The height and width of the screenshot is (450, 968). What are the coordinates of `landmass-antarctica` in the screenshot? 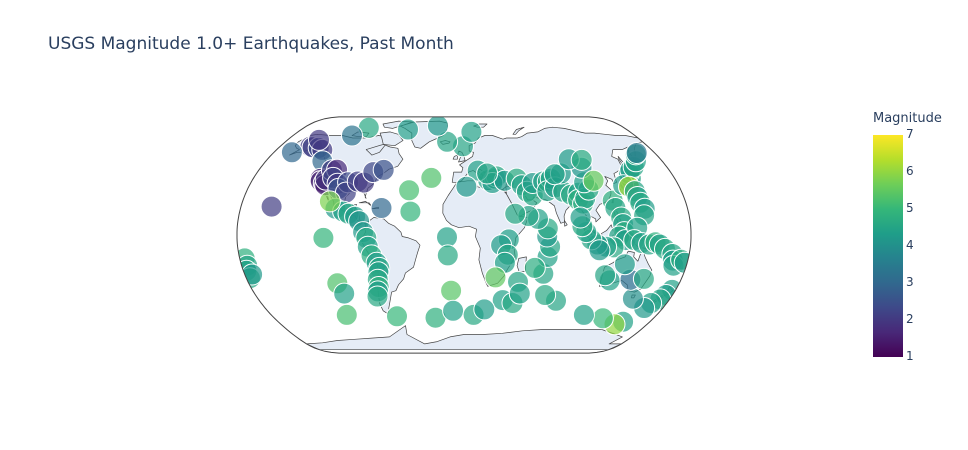 It's located at (464, 338).